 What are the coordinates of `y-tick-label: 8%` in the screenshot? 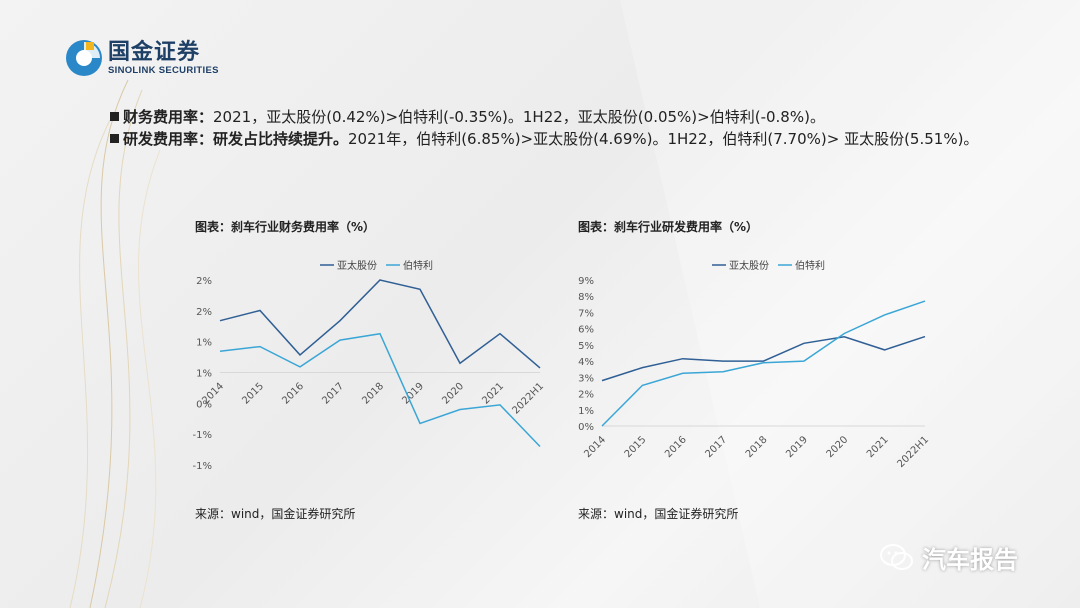 It's located at (586, 297).